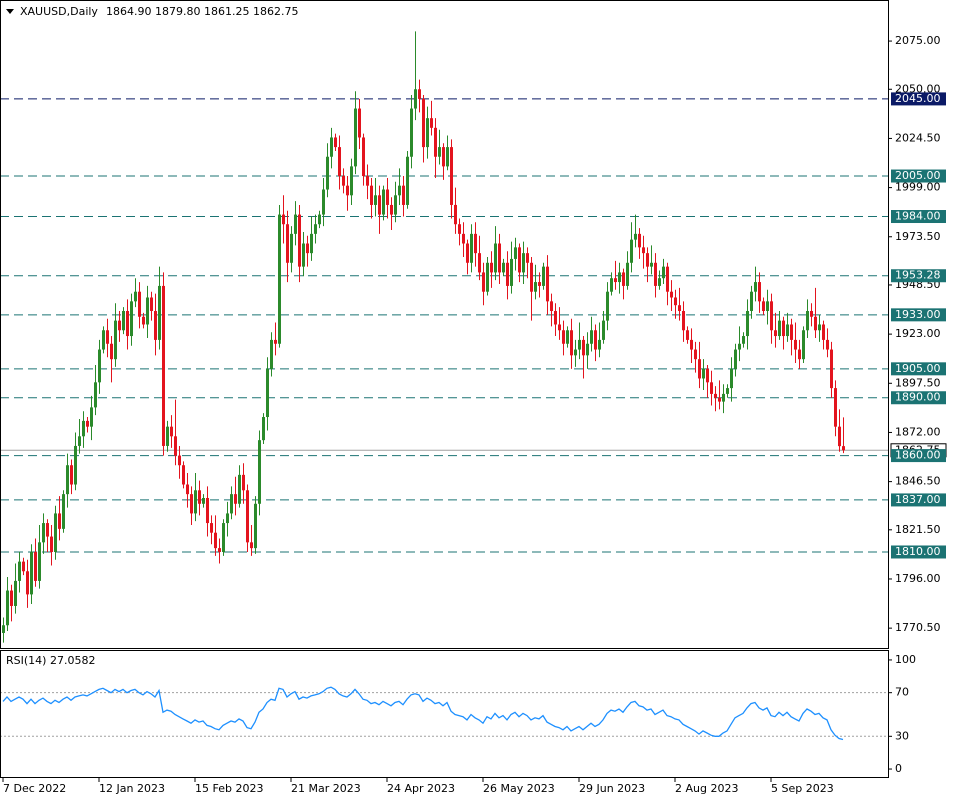 The width and height of the screenshot is (953, 801). Describe the element at coordinates (132, 788) in the screenshot. I see `x-tick-label: 12 Jan 2023` at that location.